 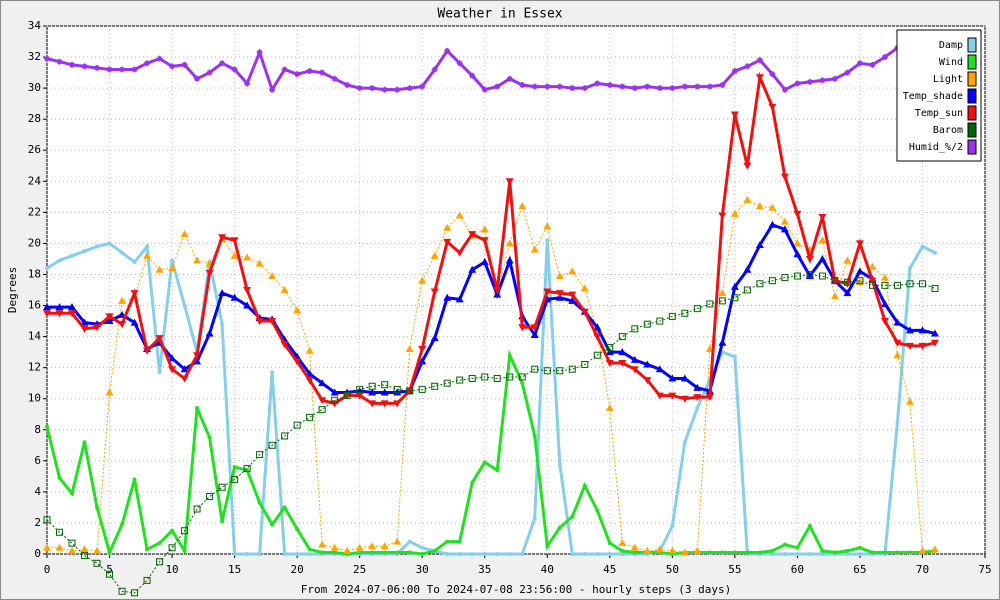 What do you see at coordinates (984, 569) in the screenshot?
I see `x-tick-label: 75` at bounding box center [984, 569].